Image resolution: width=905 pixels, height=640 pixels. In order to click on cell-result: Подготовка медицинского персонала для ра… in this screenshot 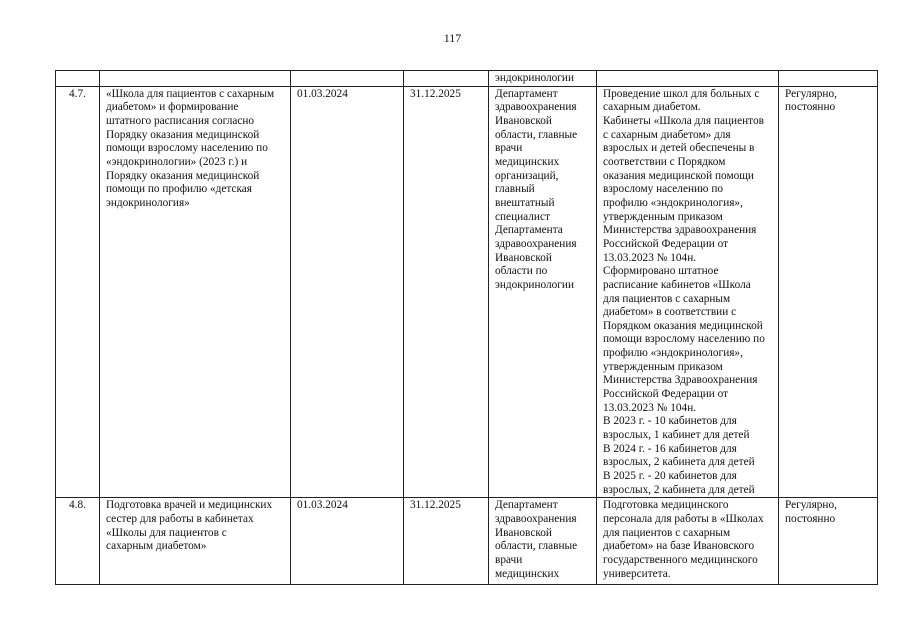, I will do `click(687, 541)`.